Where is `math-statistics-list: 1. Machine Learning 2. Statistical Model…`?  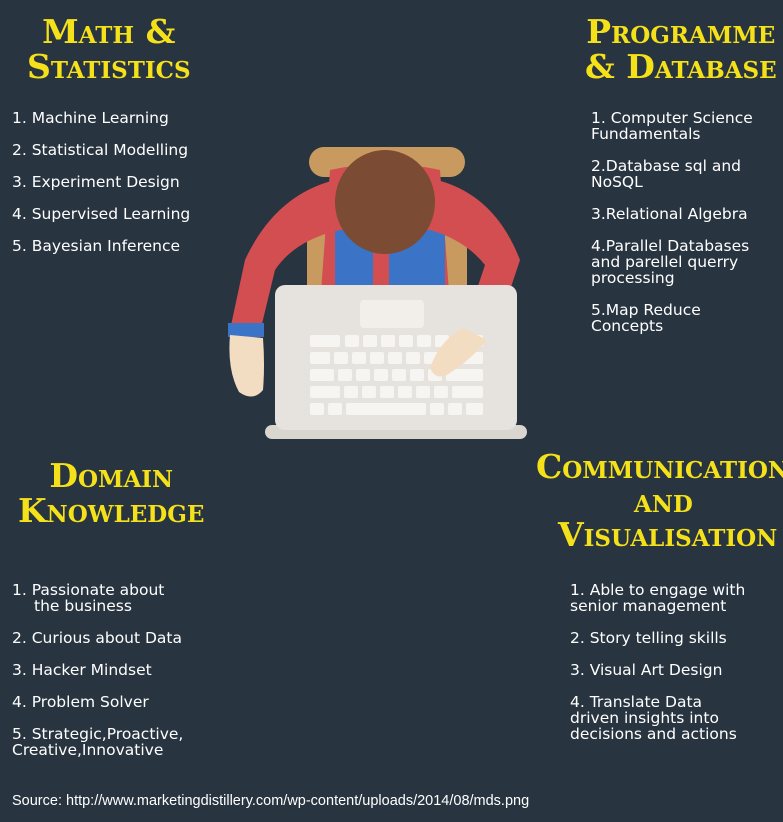
math-statistics-list: 1. Machine Learning 2. Statistical Model… is located at coordinates (101, 190).